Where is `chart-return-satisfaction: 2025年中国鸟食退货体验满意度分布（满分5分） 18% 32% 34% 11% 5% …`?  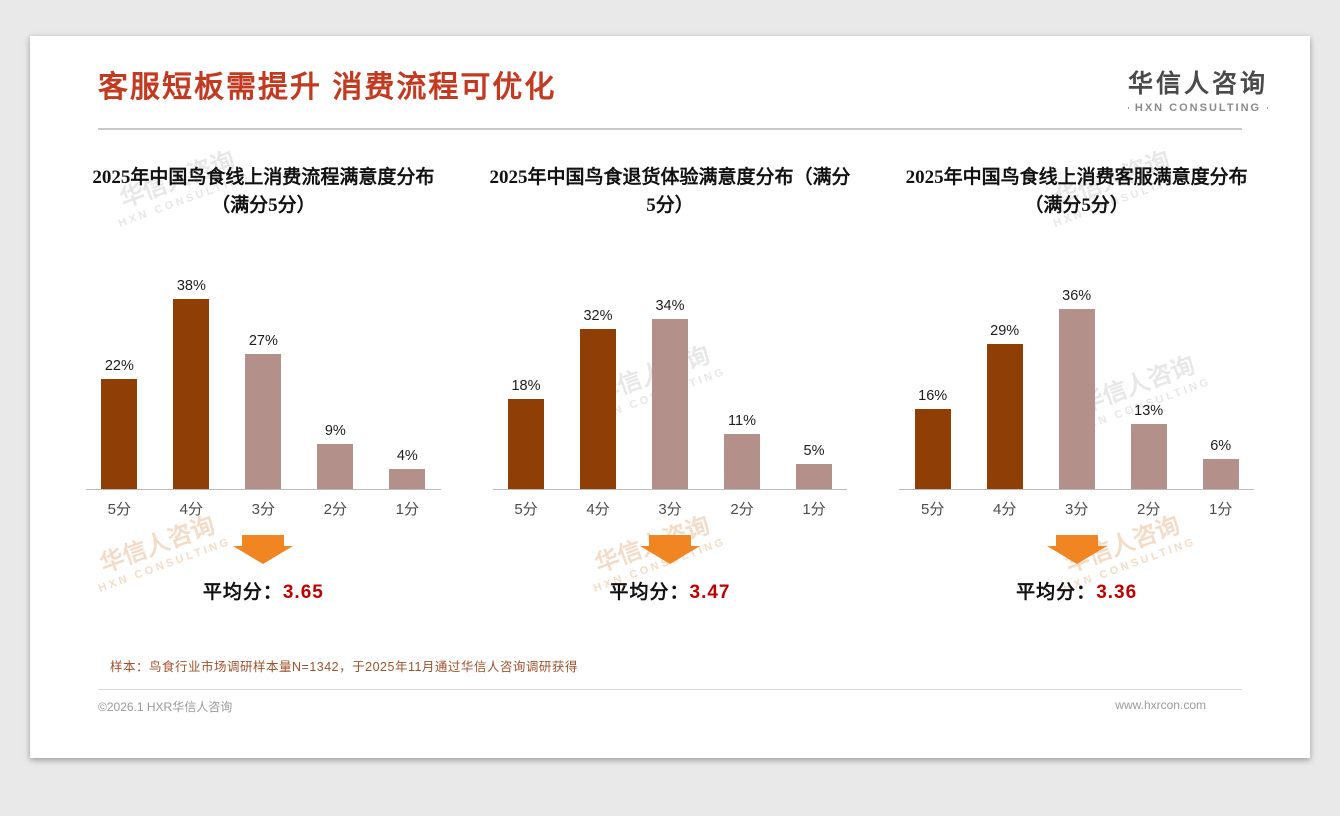
chart-return-satisfaction: 2025年中国鸟食退货体验满意度分布（满分5分） 18% 32% 34% 11% 5% … is located at coordinates (670, 384).